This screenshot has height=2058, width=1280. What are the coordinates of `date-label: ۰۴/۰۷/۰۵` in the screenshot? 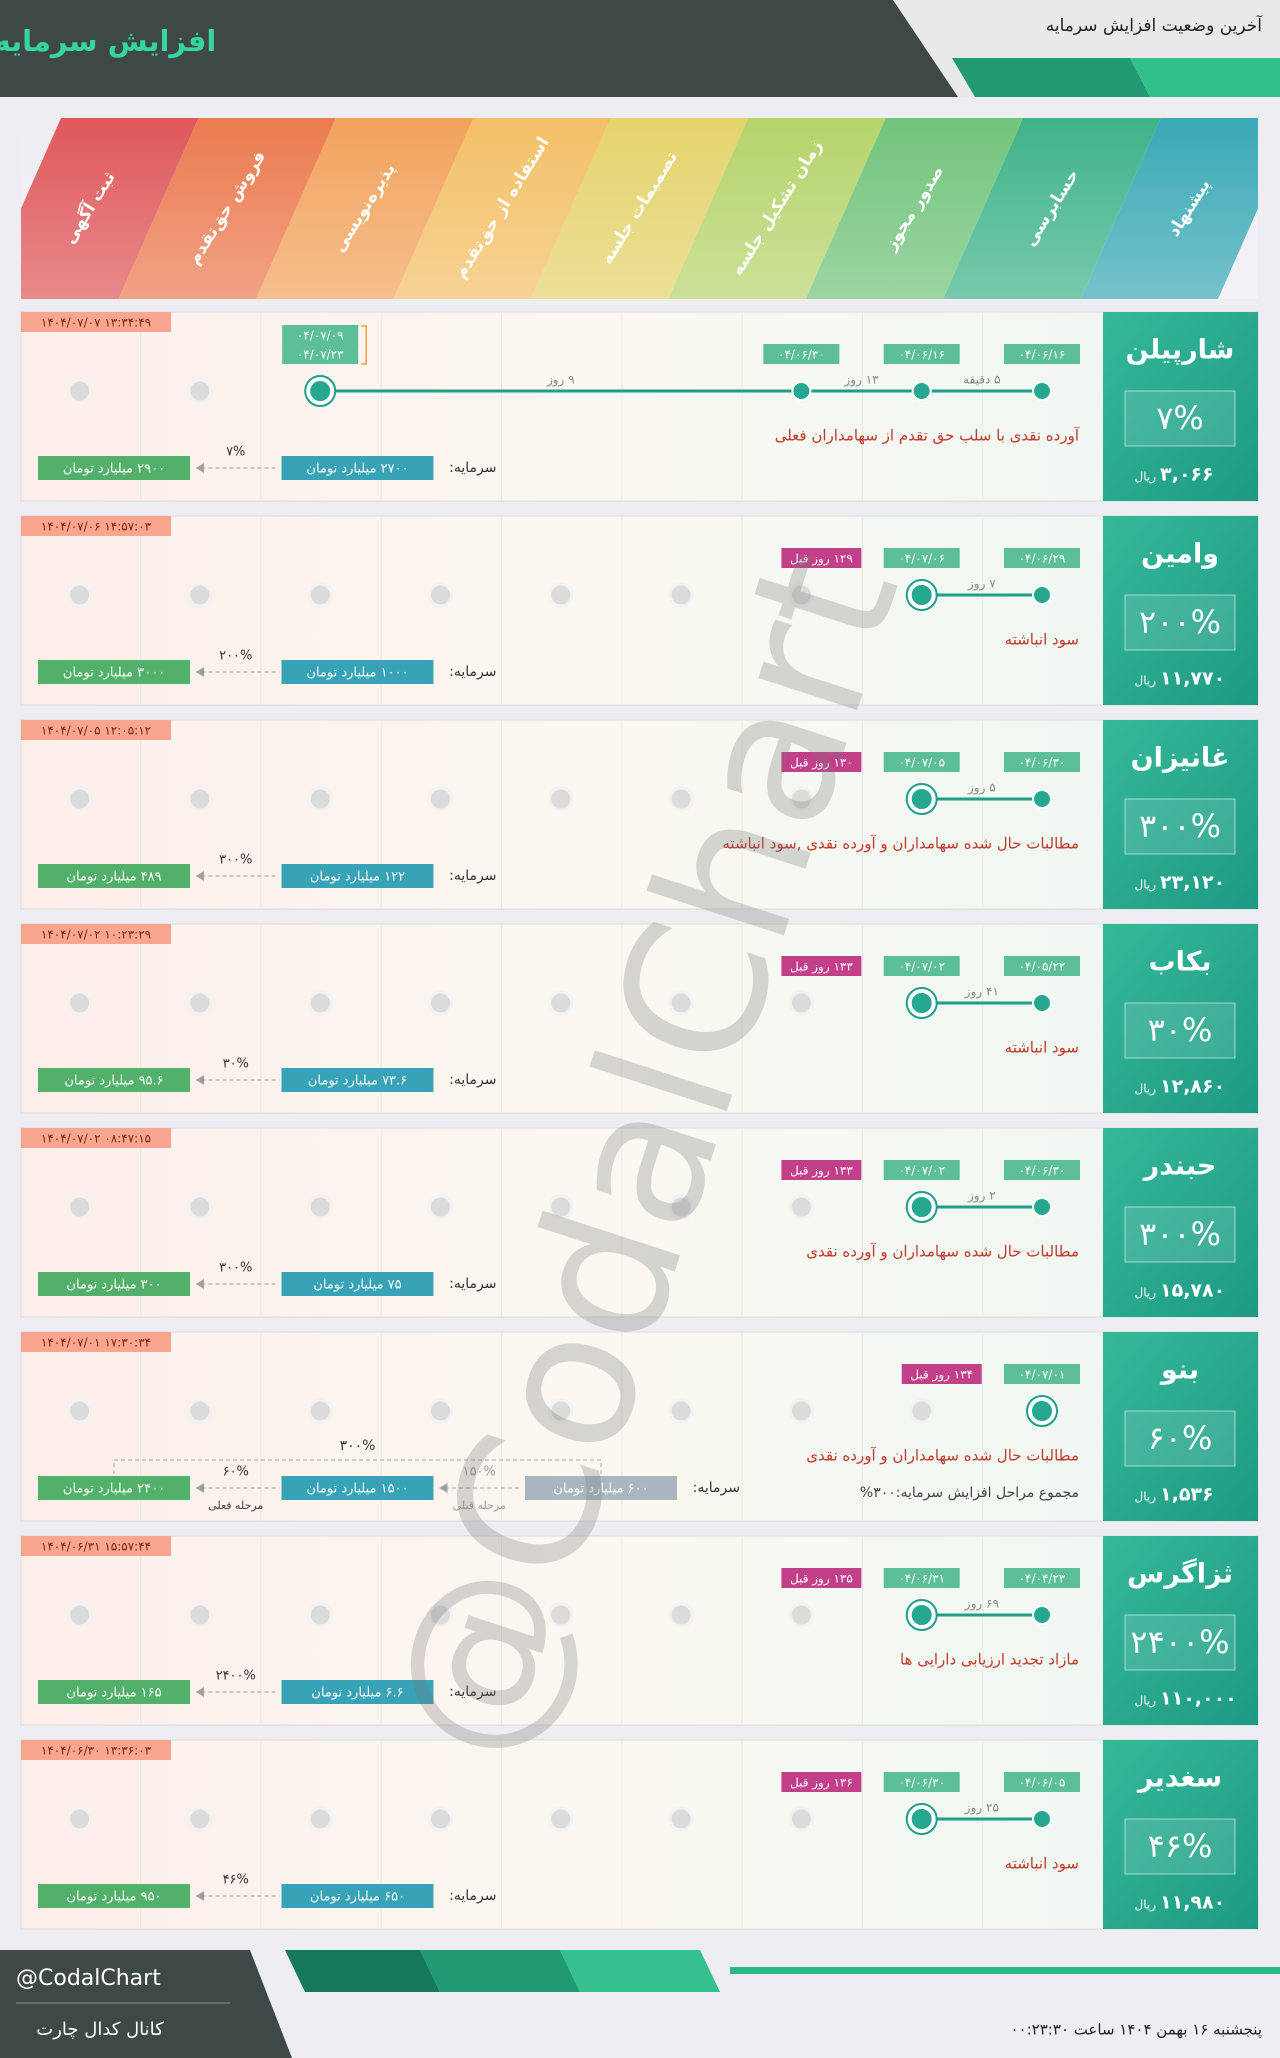 It's located at (921, 763).